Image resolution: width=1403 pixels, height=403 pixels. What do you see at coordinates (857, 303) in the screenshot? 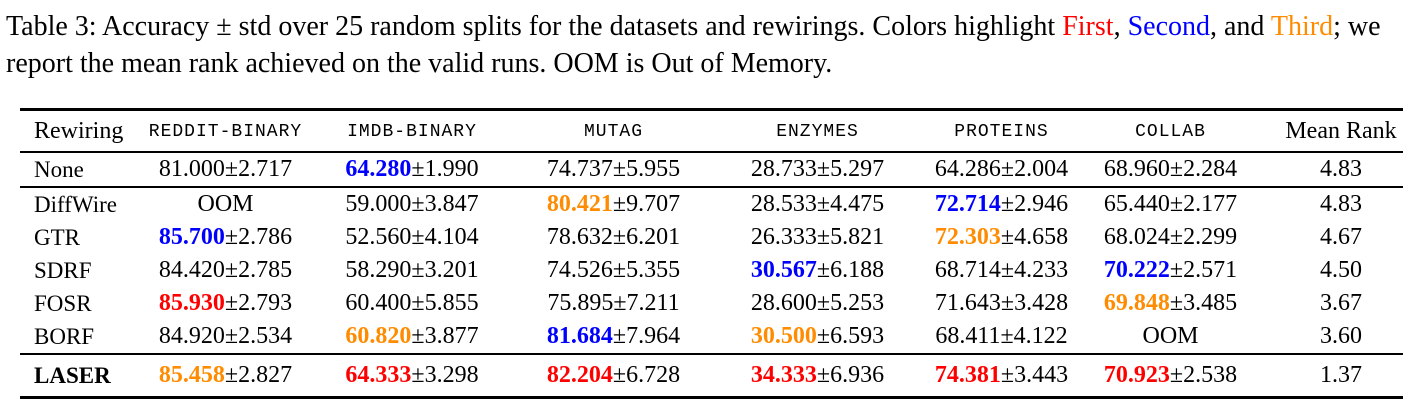
I see `std-value: 5.253` at bounding box center [857, 303].